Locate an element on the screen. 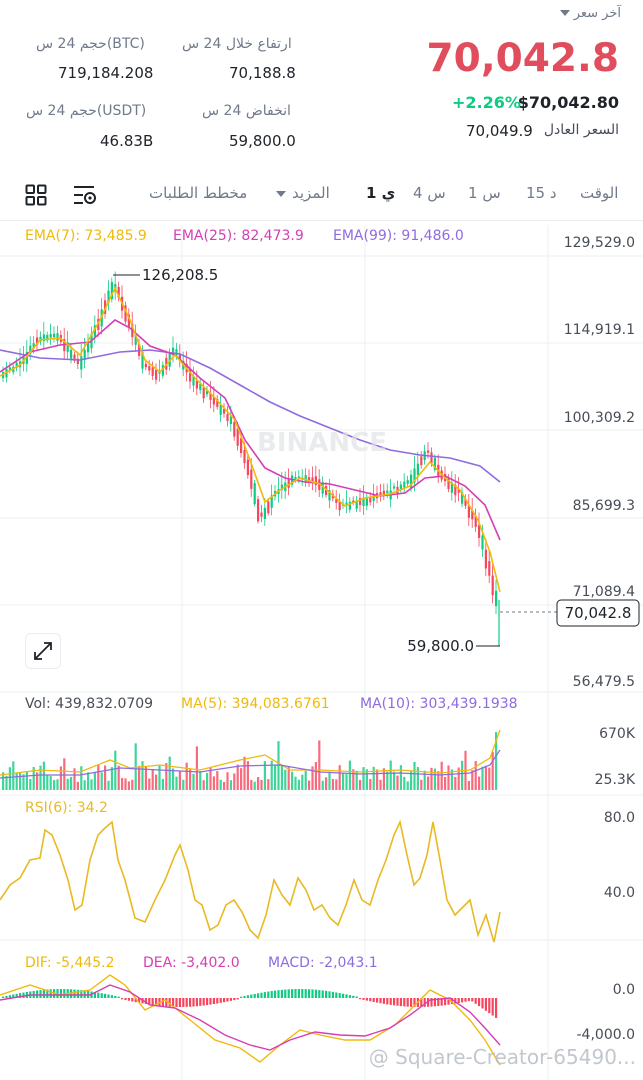 The height and width of the screenshot is (1080, 643). chevron-down-icon is located at coordinates (565, 13).